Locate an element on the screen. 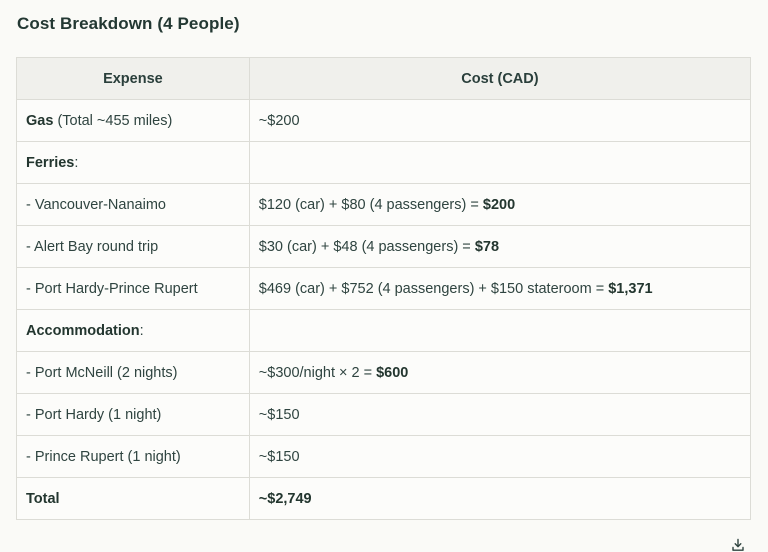 This screenshot has width=768, height=552. cost-value-bold: $78 is located at coordinates (487, 246).